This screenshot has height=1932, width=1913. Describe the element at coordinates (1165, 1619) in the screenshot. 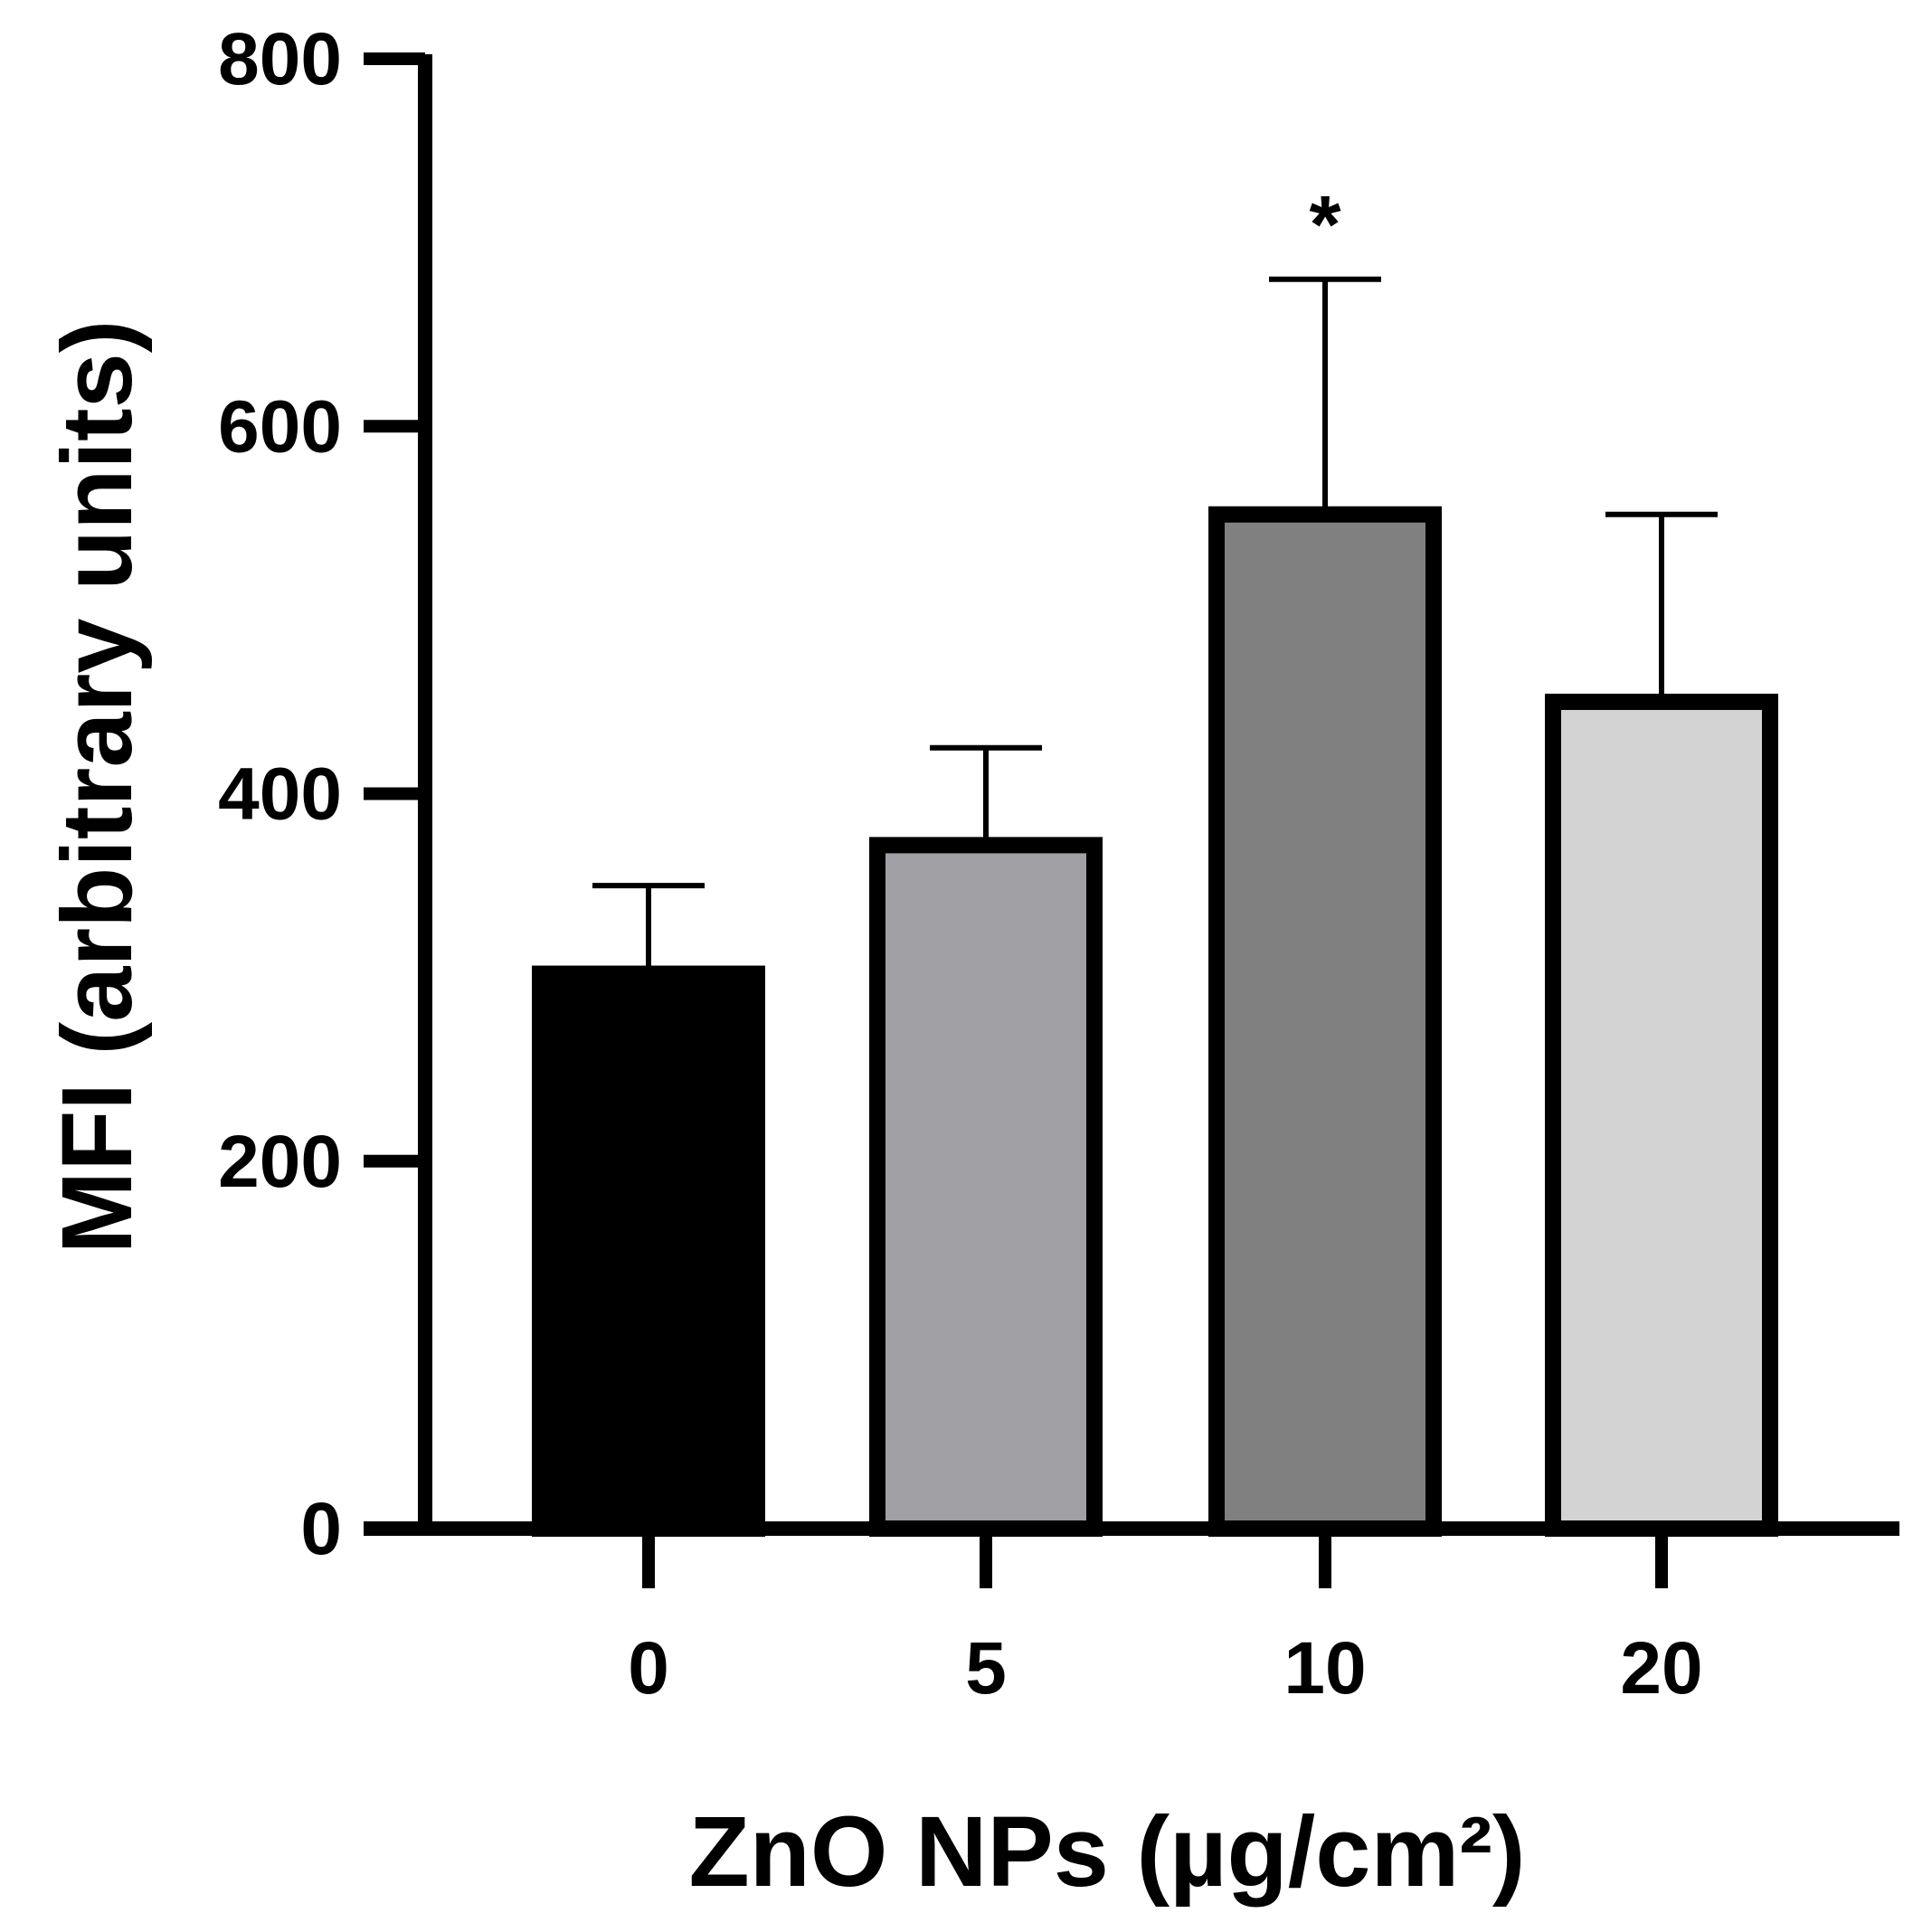

I see `x-ticks-group: 0 5 10 20` at that location.